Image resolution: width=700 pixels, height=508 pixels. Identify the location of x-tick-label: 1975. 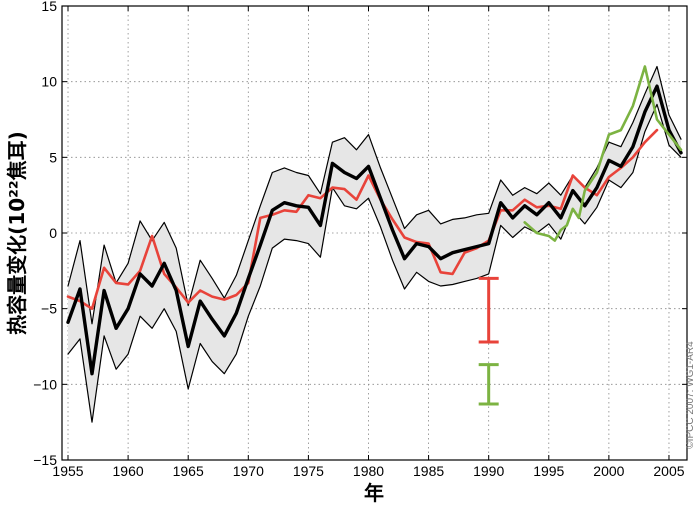
(308, 471).